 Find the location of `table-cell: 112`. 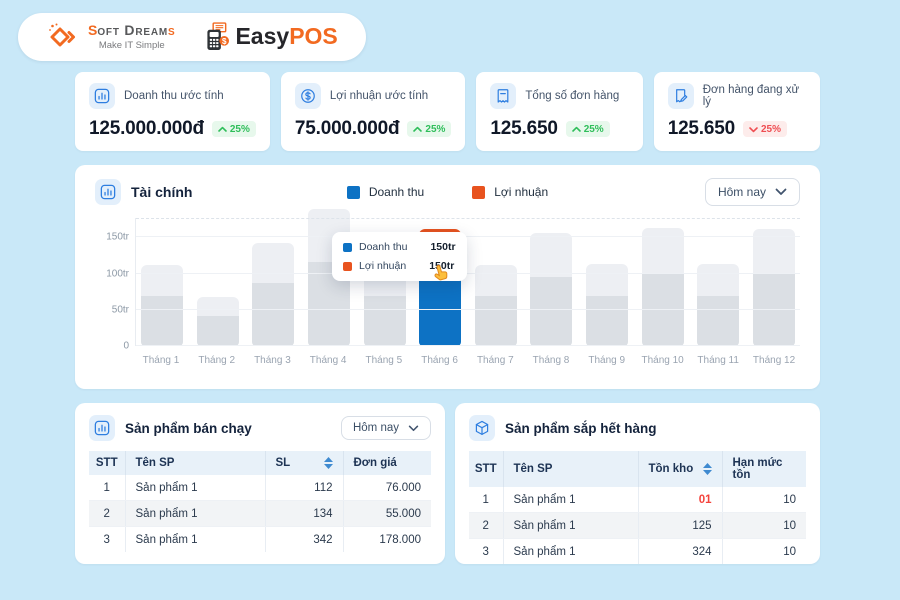

table-cell: 112 is located at coordinates (304, 488).